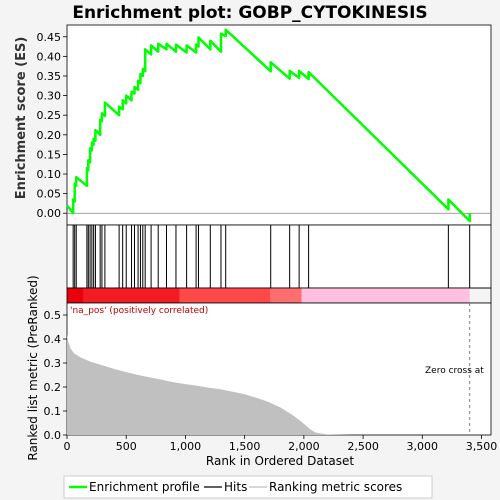 The image size is (500, 500). I want to click on metric-tick-label: 0.1, so click(53, 411).